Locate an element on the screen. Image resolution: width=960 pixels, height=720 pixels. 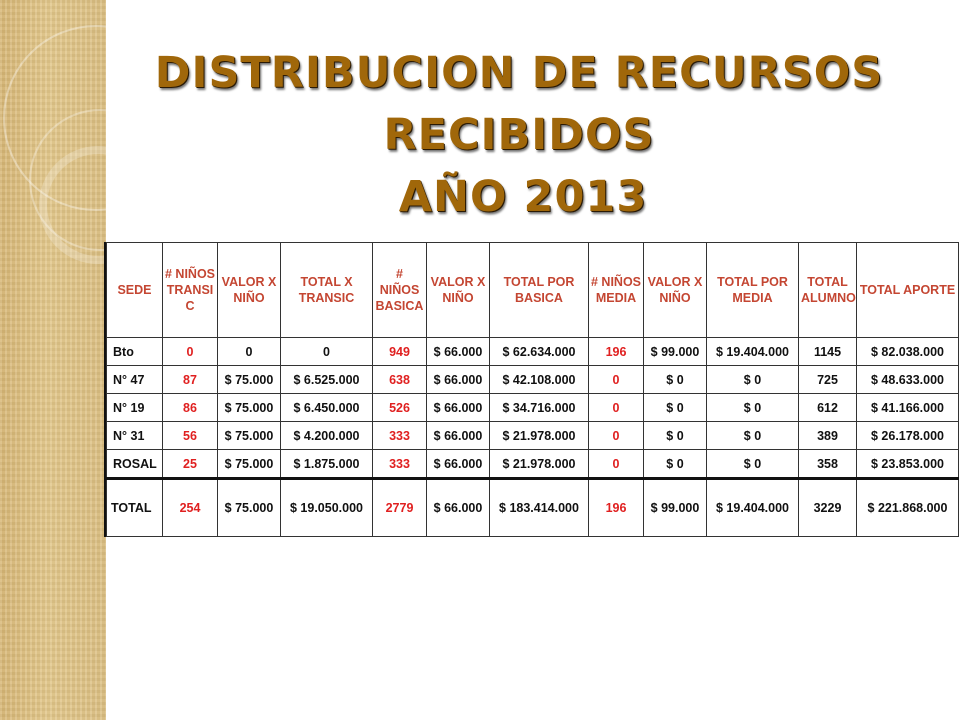
header-cell-valor-basica: VALOR X NIÑO is located at coordinates (458, 290).